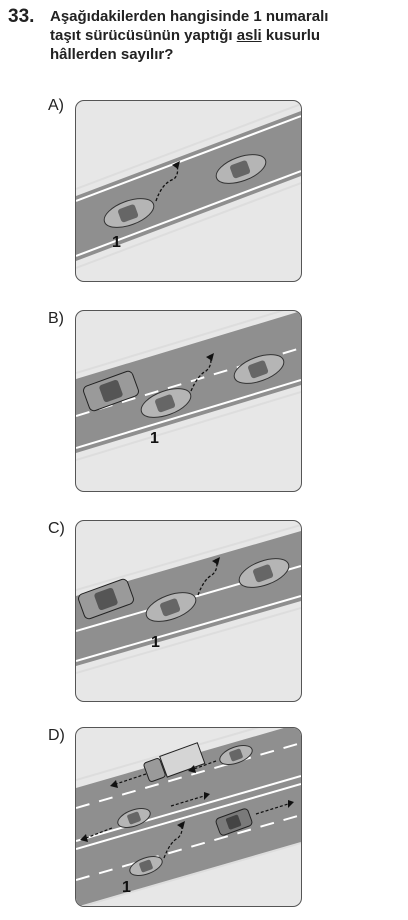  I want to click on question-line-3: hâllerden sayılır?, so click(112, 54).